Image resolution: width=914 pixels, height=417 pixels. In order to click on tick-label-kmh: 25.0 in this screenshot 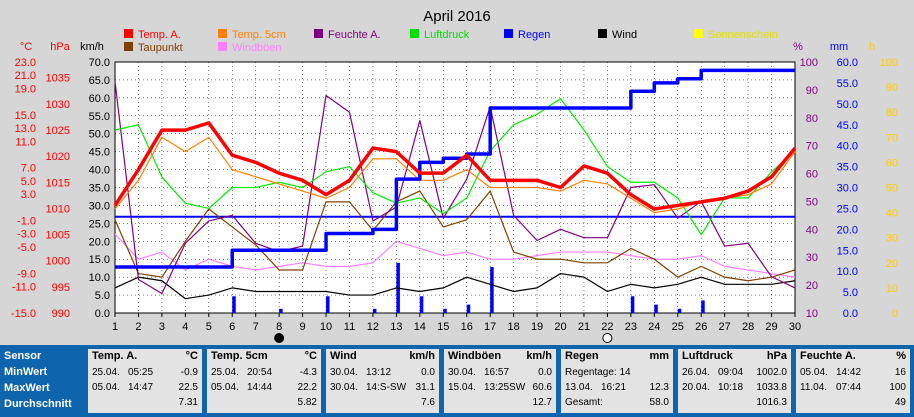, I will do `click(99, 224)`.